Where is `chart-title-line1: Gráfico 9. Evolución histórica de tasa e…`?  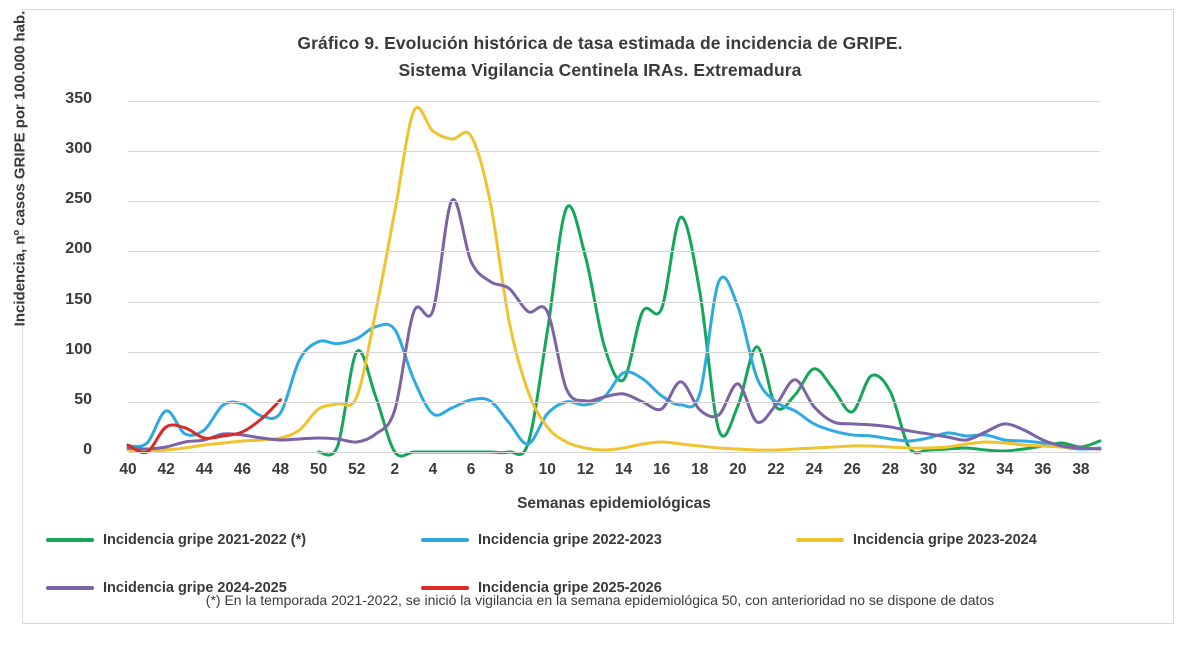
chart-title-line1: Gráfico 9. Evolución histórica de tasa e… is located at coordinates (600, 43).